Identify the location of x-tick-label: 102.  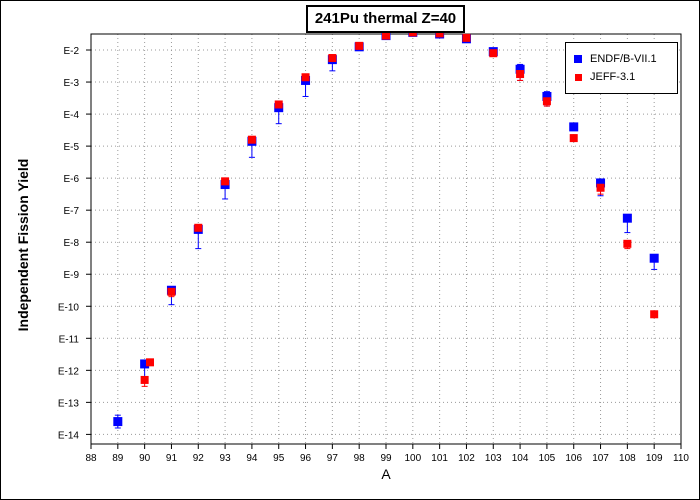
(466, 458).